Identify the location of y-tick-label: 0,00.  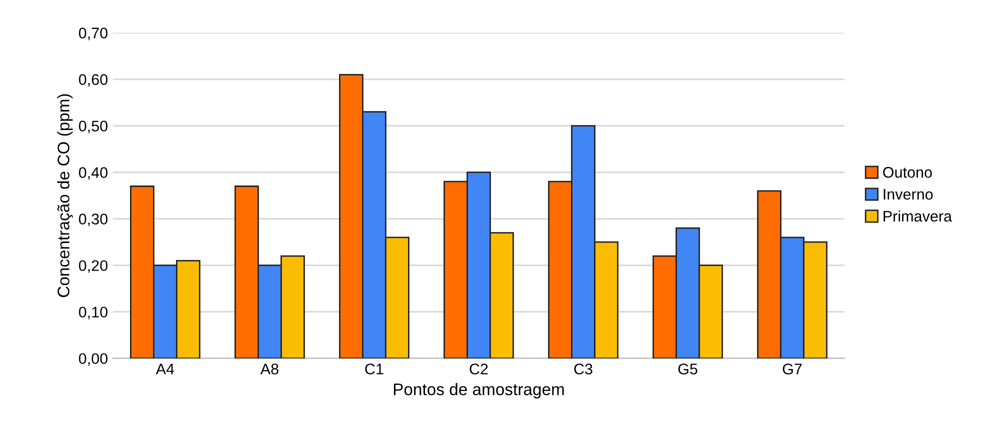
(93, 359).